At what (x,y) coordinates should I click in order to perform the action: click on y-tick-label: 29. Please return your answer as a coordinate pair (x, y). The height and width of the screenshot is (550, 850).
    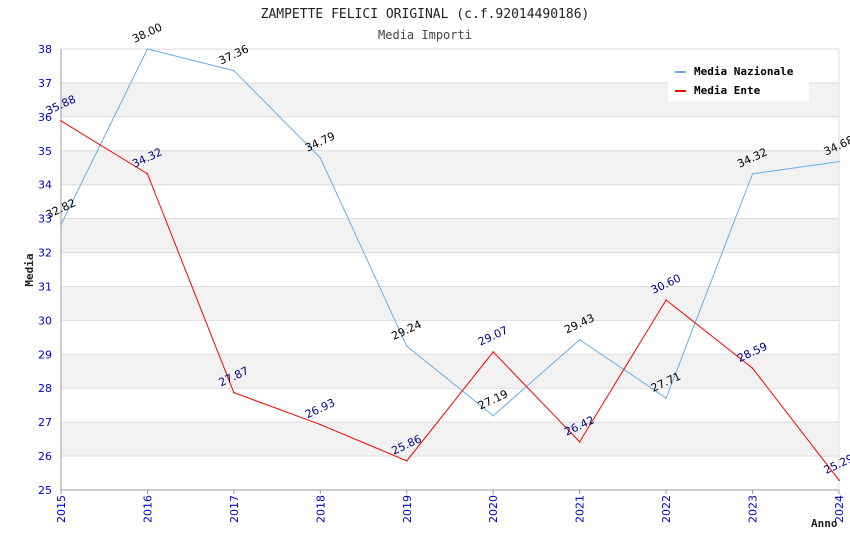
    Looking at the image, I should click on (45, 354).